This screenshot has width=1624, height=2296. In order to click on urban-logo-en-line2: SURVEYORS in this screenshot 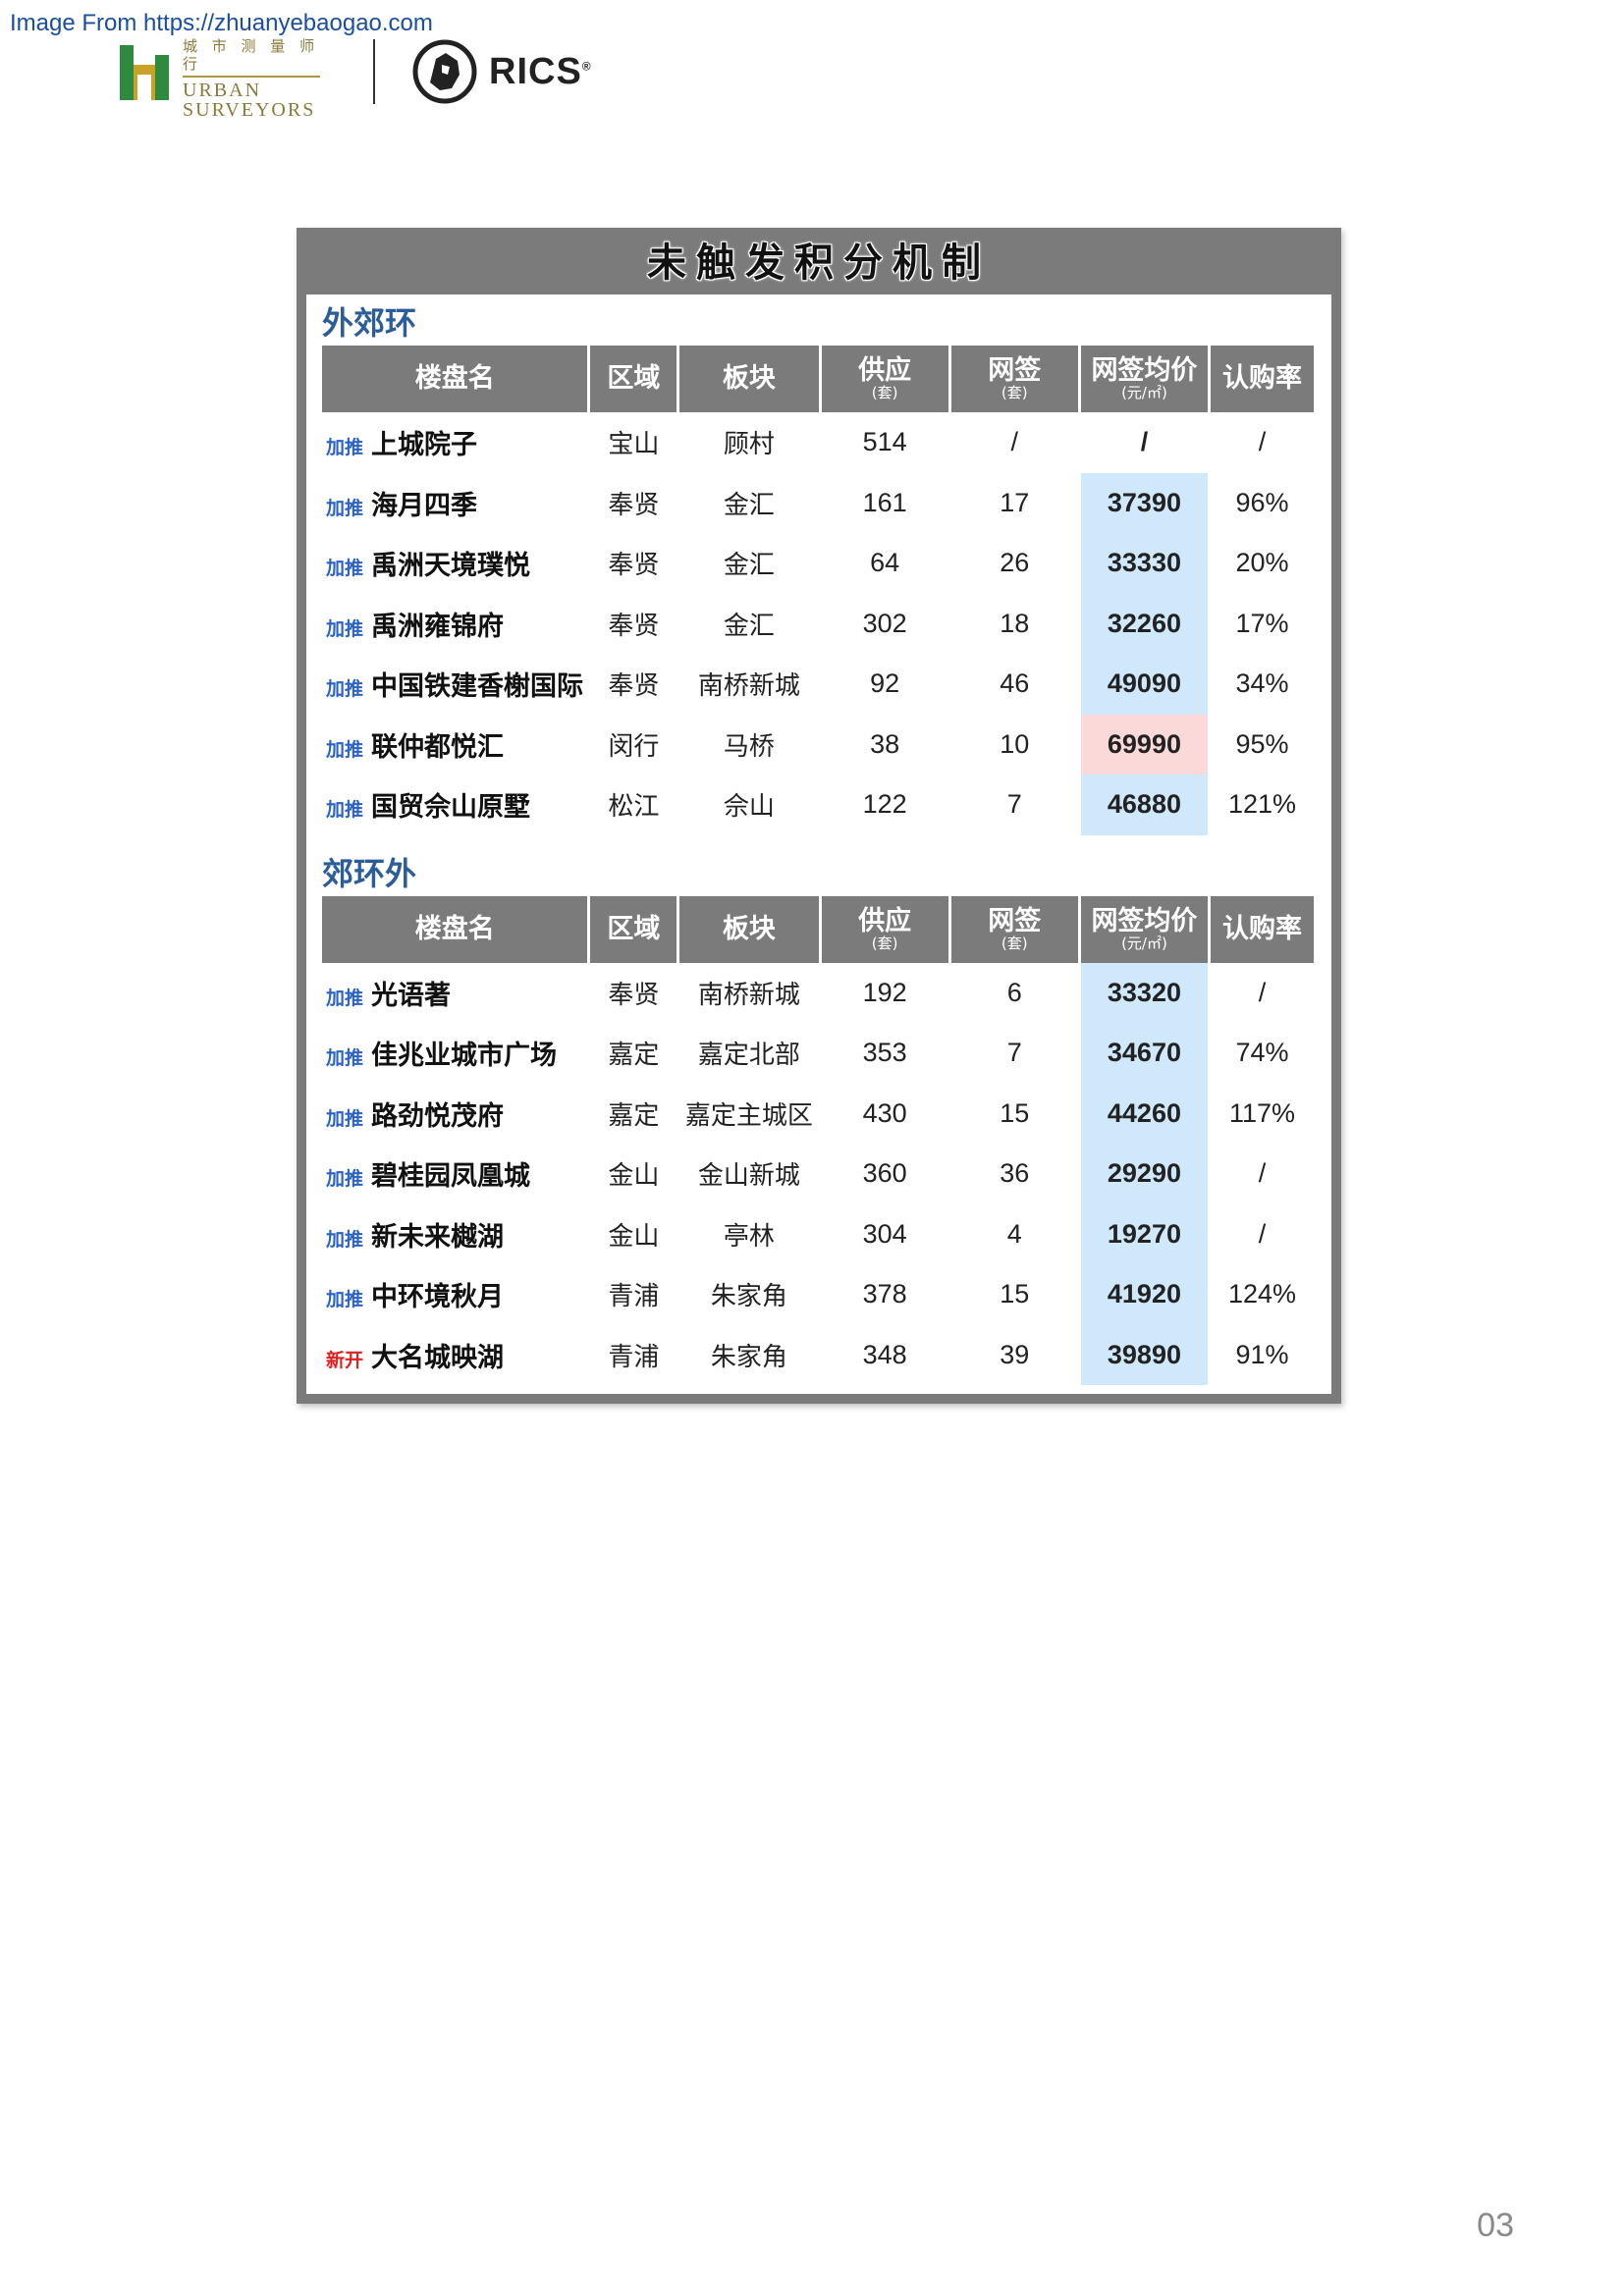, I will do `click(249, 110)`.